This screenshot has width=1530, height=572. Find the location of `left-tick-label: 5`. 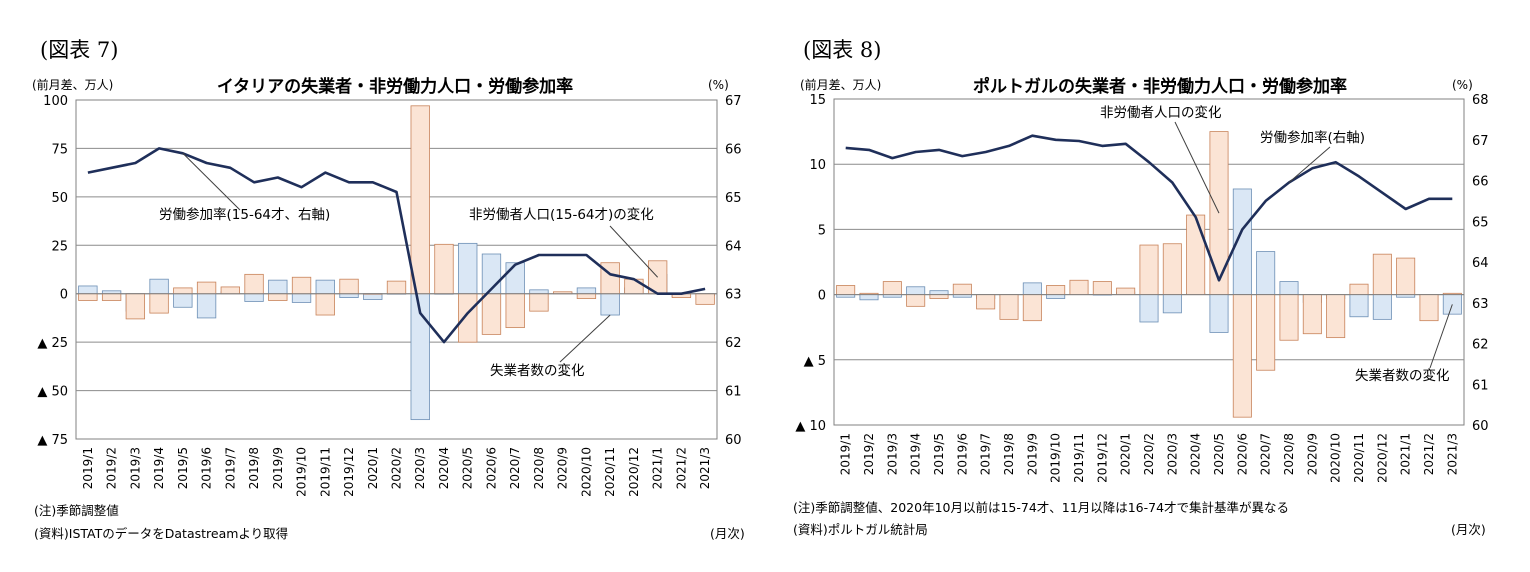

left-tick-label: 5 is located at coordinates (822, 230).